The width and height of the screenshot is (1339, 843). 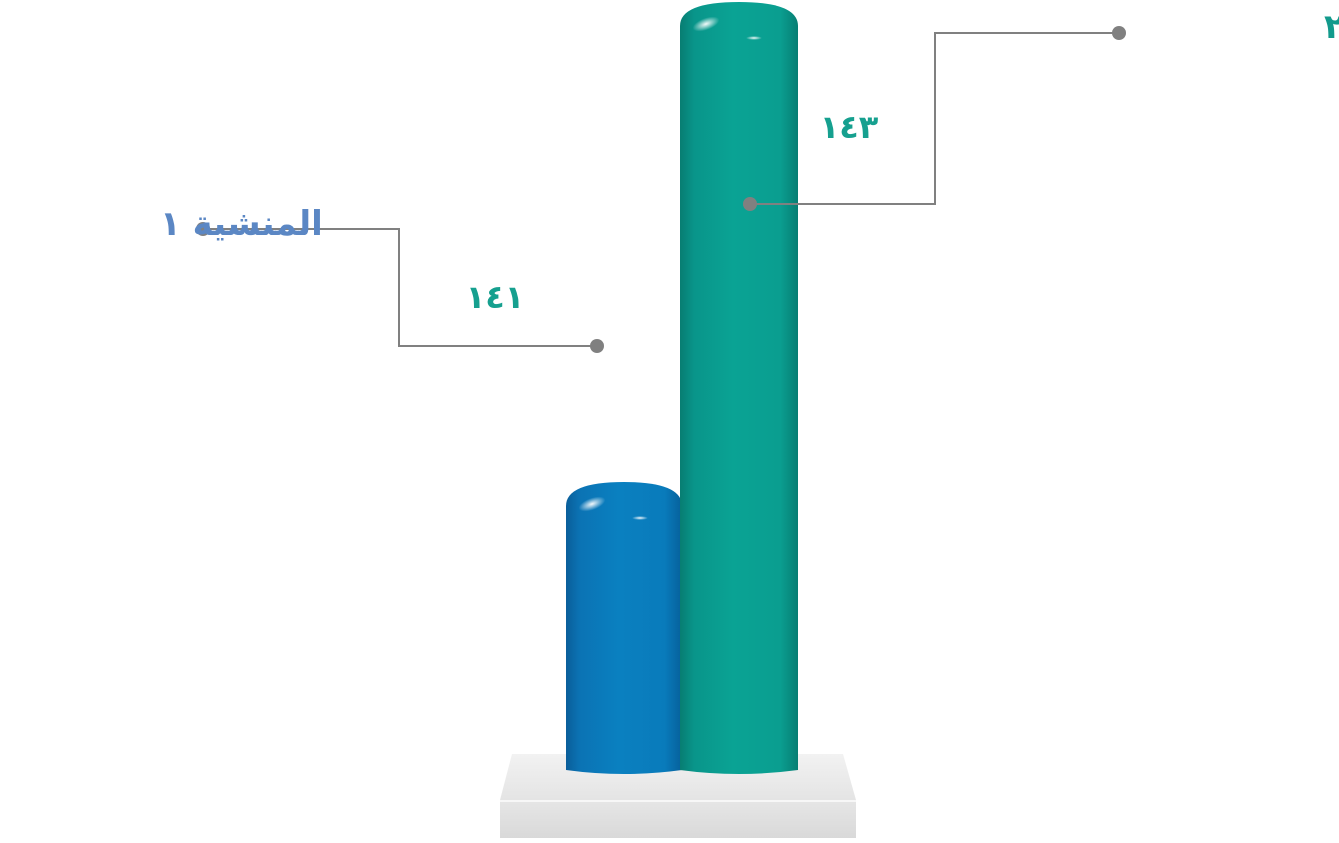 I want to click on value-label-2: ١٤٣, so click(x=849, y=127).